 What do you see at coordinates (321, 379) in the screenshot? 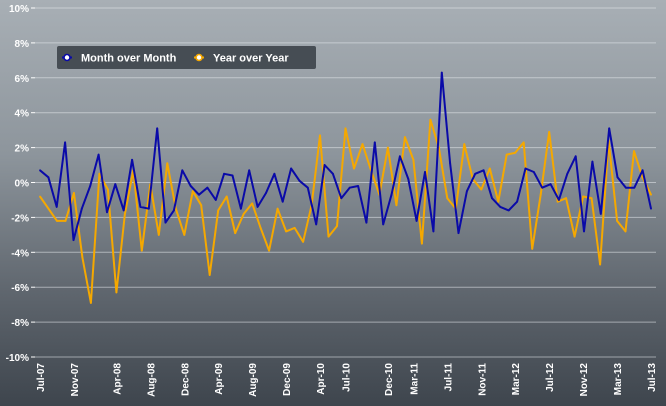
I see `x-tick-label: Apr-10` at bounding box center [321, 379].